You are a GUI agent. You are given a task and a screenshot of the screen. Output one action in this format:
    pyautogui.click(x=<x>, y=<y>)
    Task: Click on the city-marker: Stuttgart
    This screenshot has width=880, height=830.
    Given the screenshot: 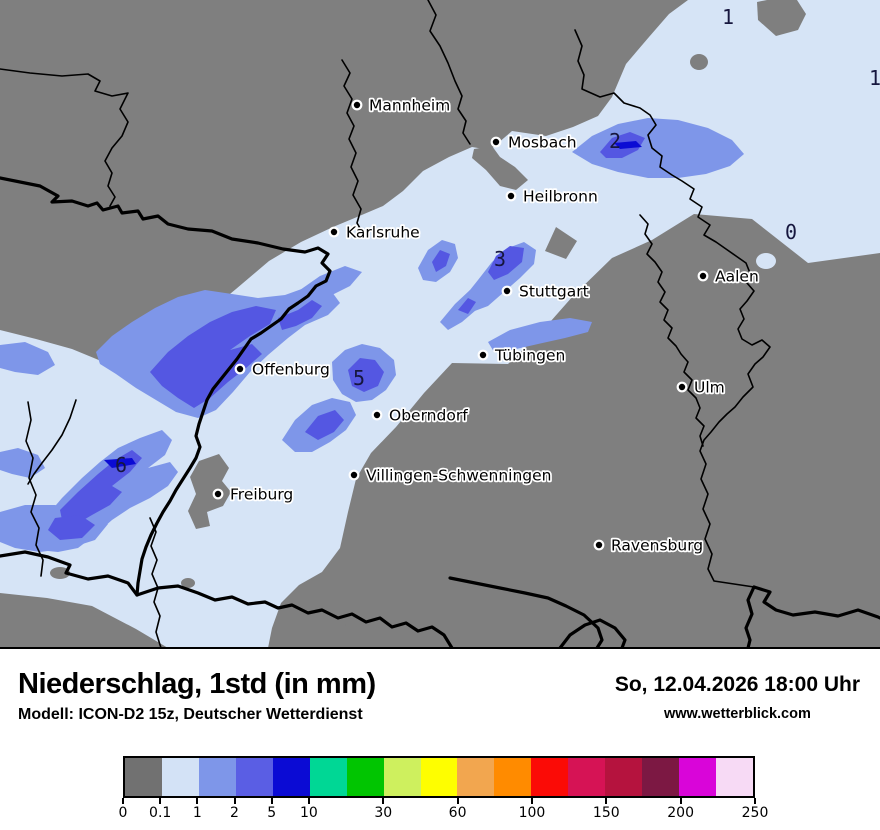 What is the action you would take?
    pyautogui.click(x=545, y=291)
    